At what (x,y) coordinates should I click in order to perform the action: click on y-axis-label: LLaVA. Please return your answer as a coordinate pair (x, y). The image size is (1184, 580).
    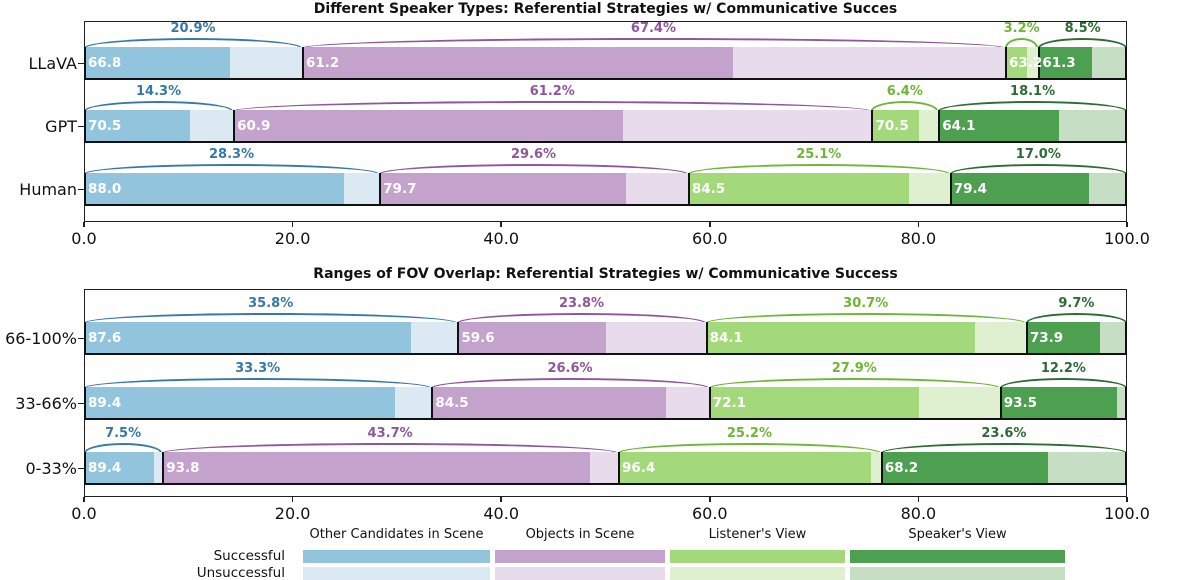
    Looking at the image, I should click on (53, 63).